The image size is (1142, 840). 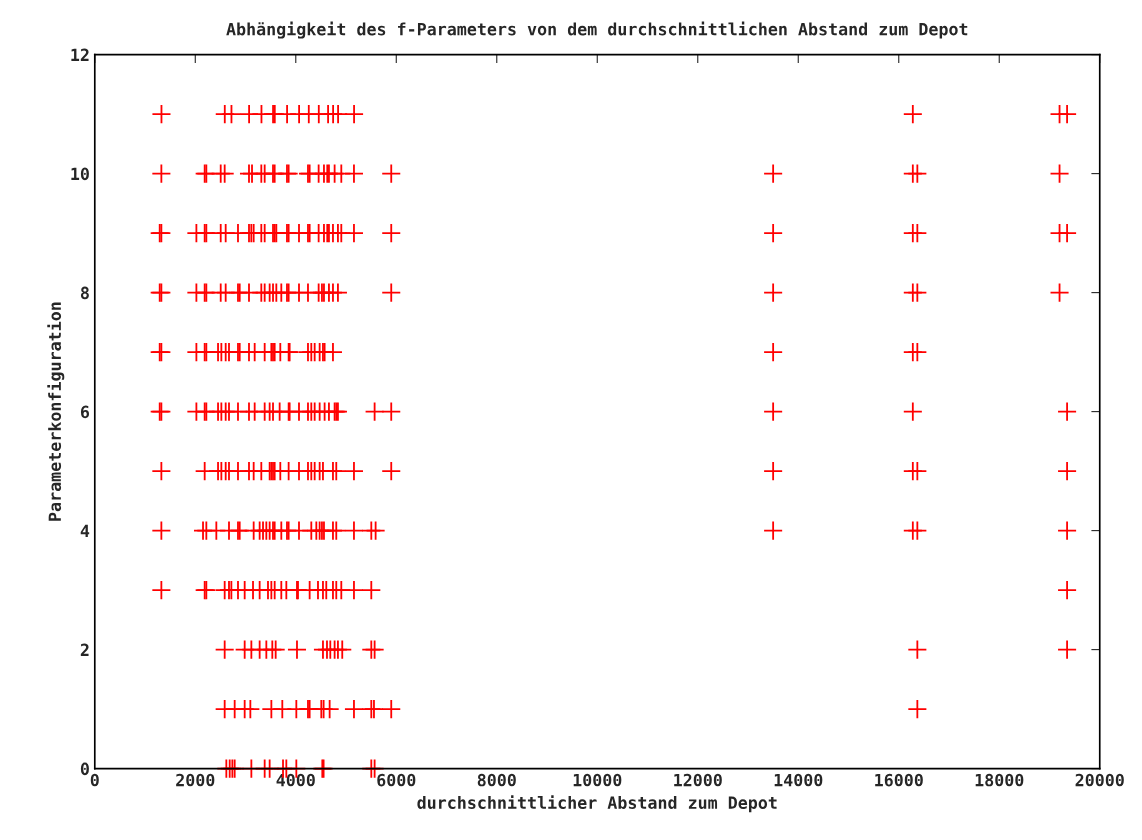 What do you see at coordinates (56, 411) in the screenshot?
I see `y-axis-title: Parameterkonfiguration` at bounding box center [56, 411].